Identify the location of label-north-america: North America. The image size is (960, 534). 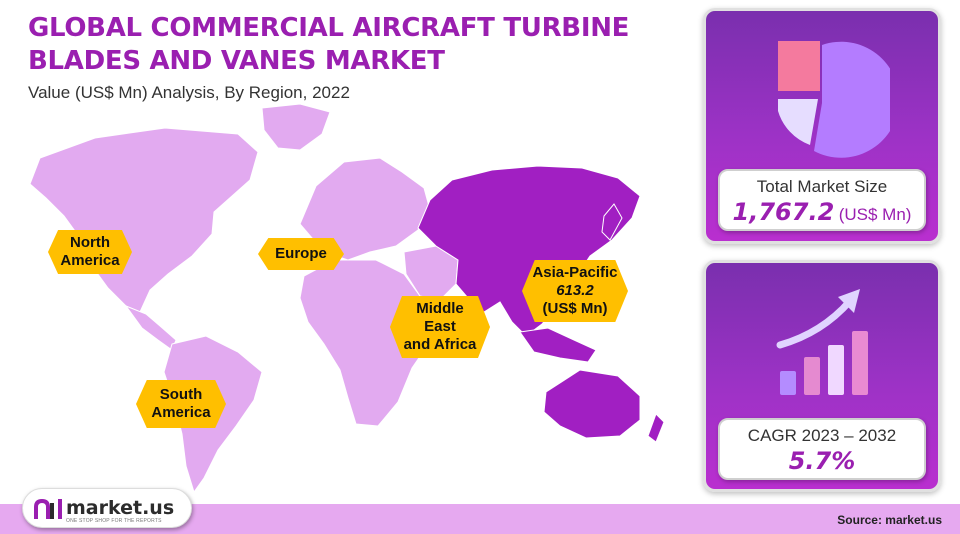
(90, 252).